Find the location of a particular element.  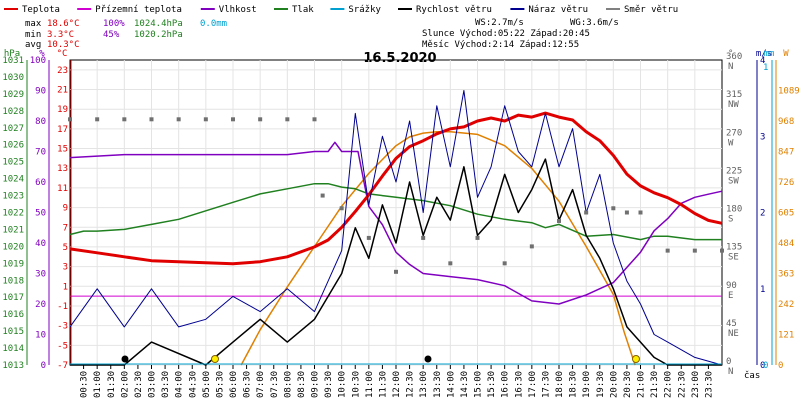

temperature-axis-unit: °C is located at coordinates (62, 54).